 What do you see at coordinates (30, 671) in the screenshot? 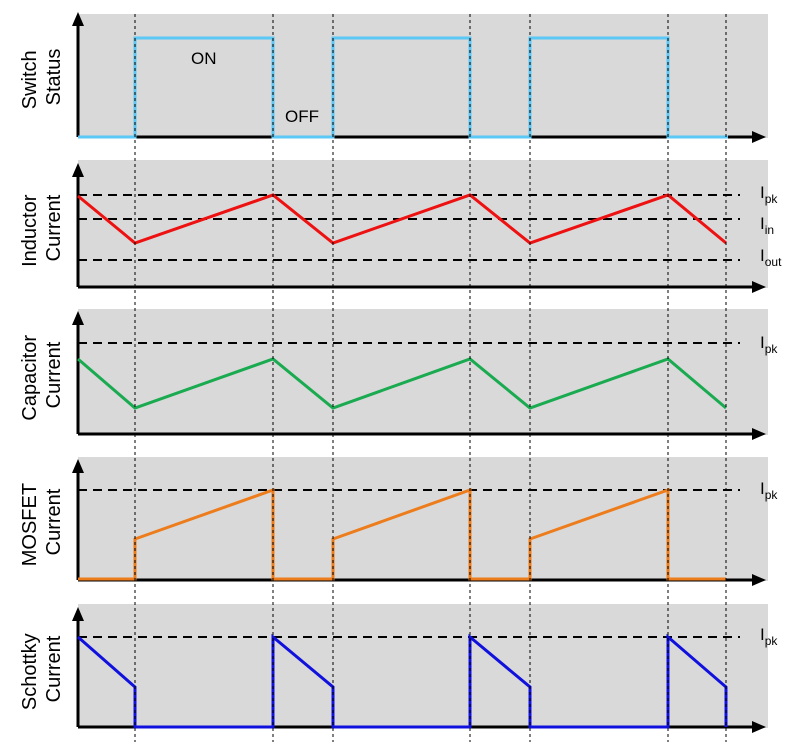
I see `y-axis-label-line1: Schottky` at bounding box center [30, 671].